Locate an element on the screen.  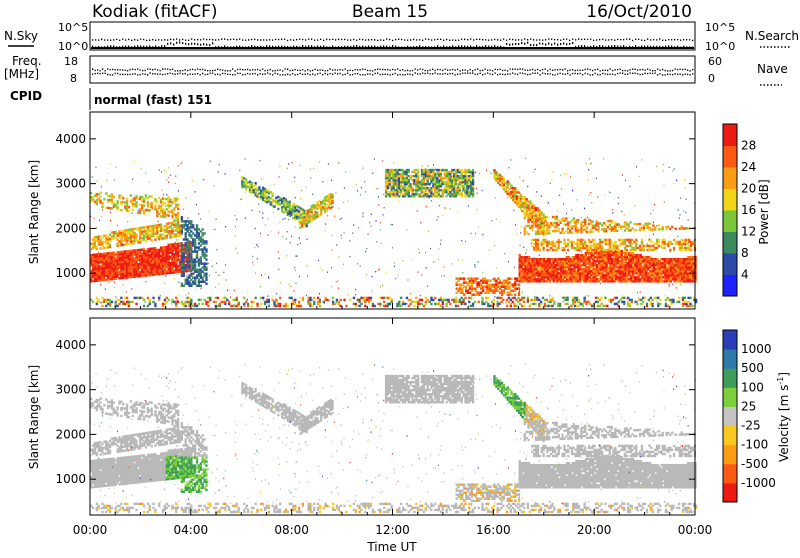
n-tick-top-left: 10^5 is located at coordinates (73, 27).